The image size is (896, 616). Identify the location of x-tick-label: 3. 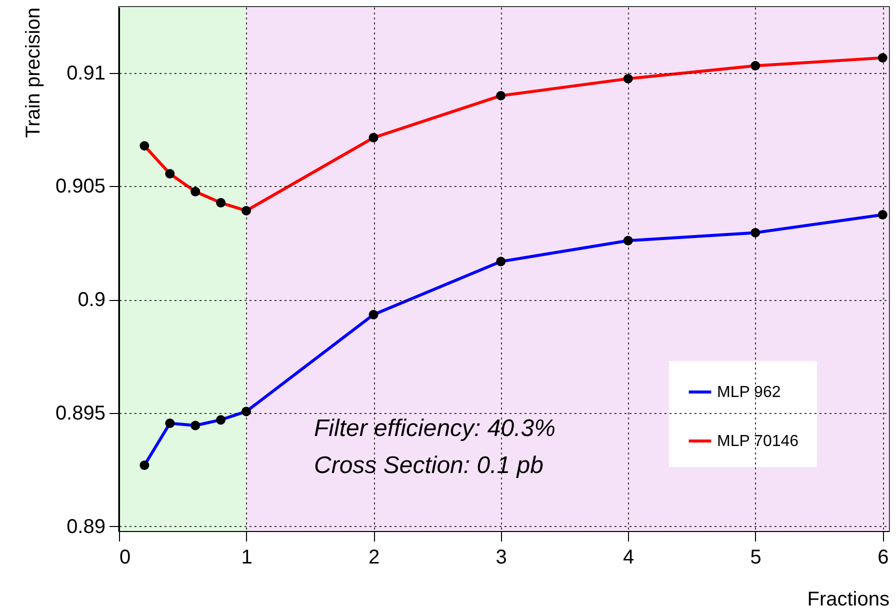
(501, 557).